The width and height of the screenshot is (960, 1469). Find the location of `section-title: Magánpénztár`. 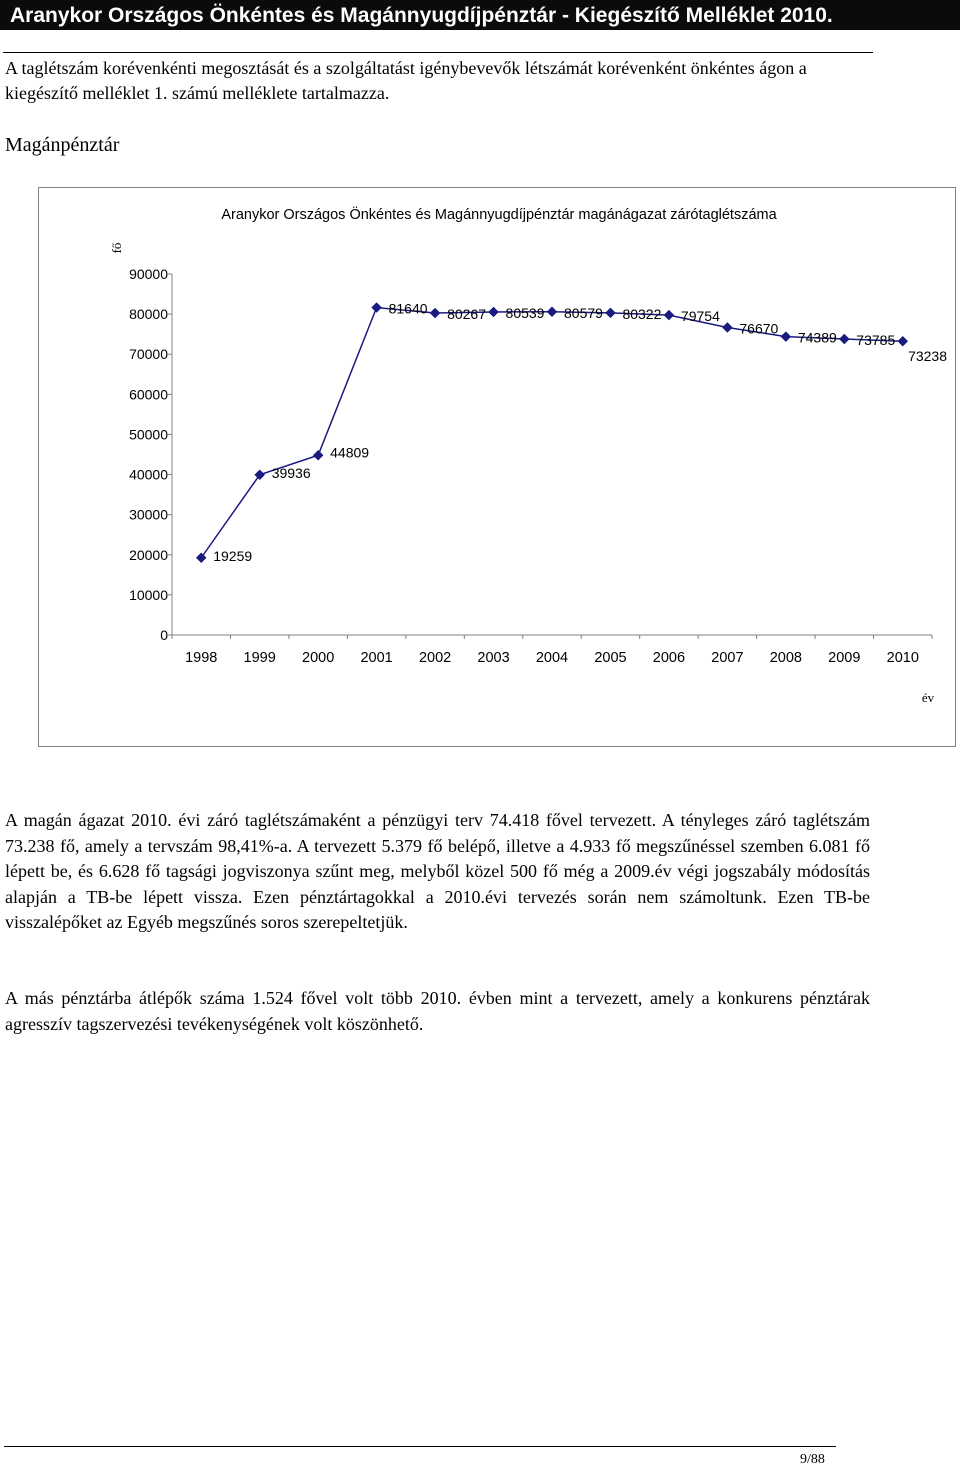

section-title: Magánpénztár is located at coordinates (62, 145).